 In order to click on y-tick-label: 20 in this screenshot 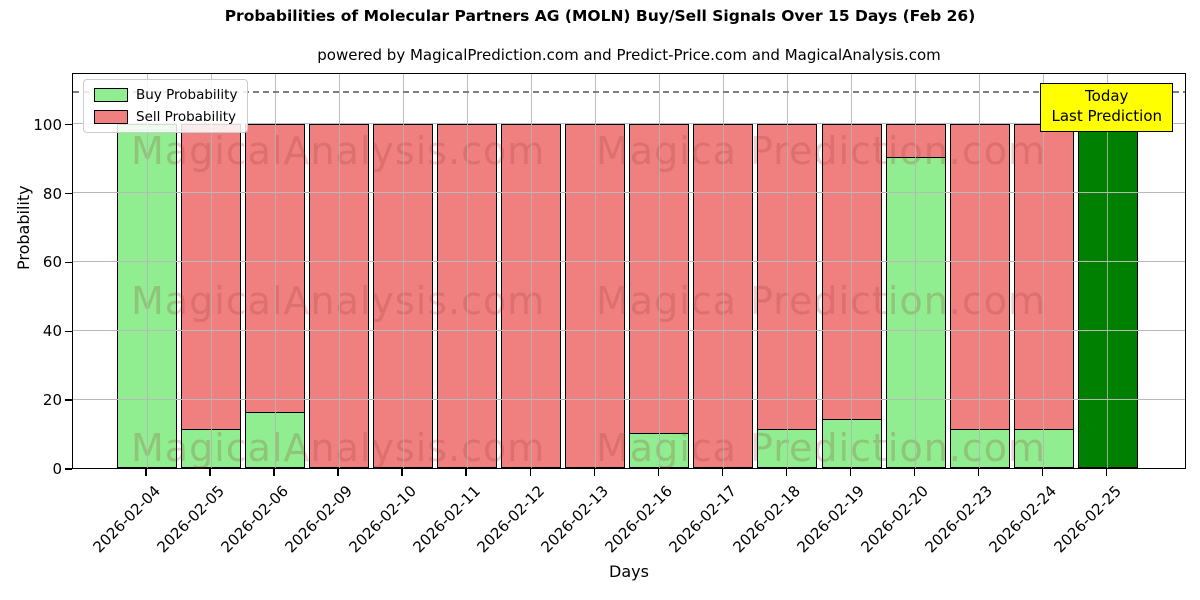, I will do `click(52, 400)`.